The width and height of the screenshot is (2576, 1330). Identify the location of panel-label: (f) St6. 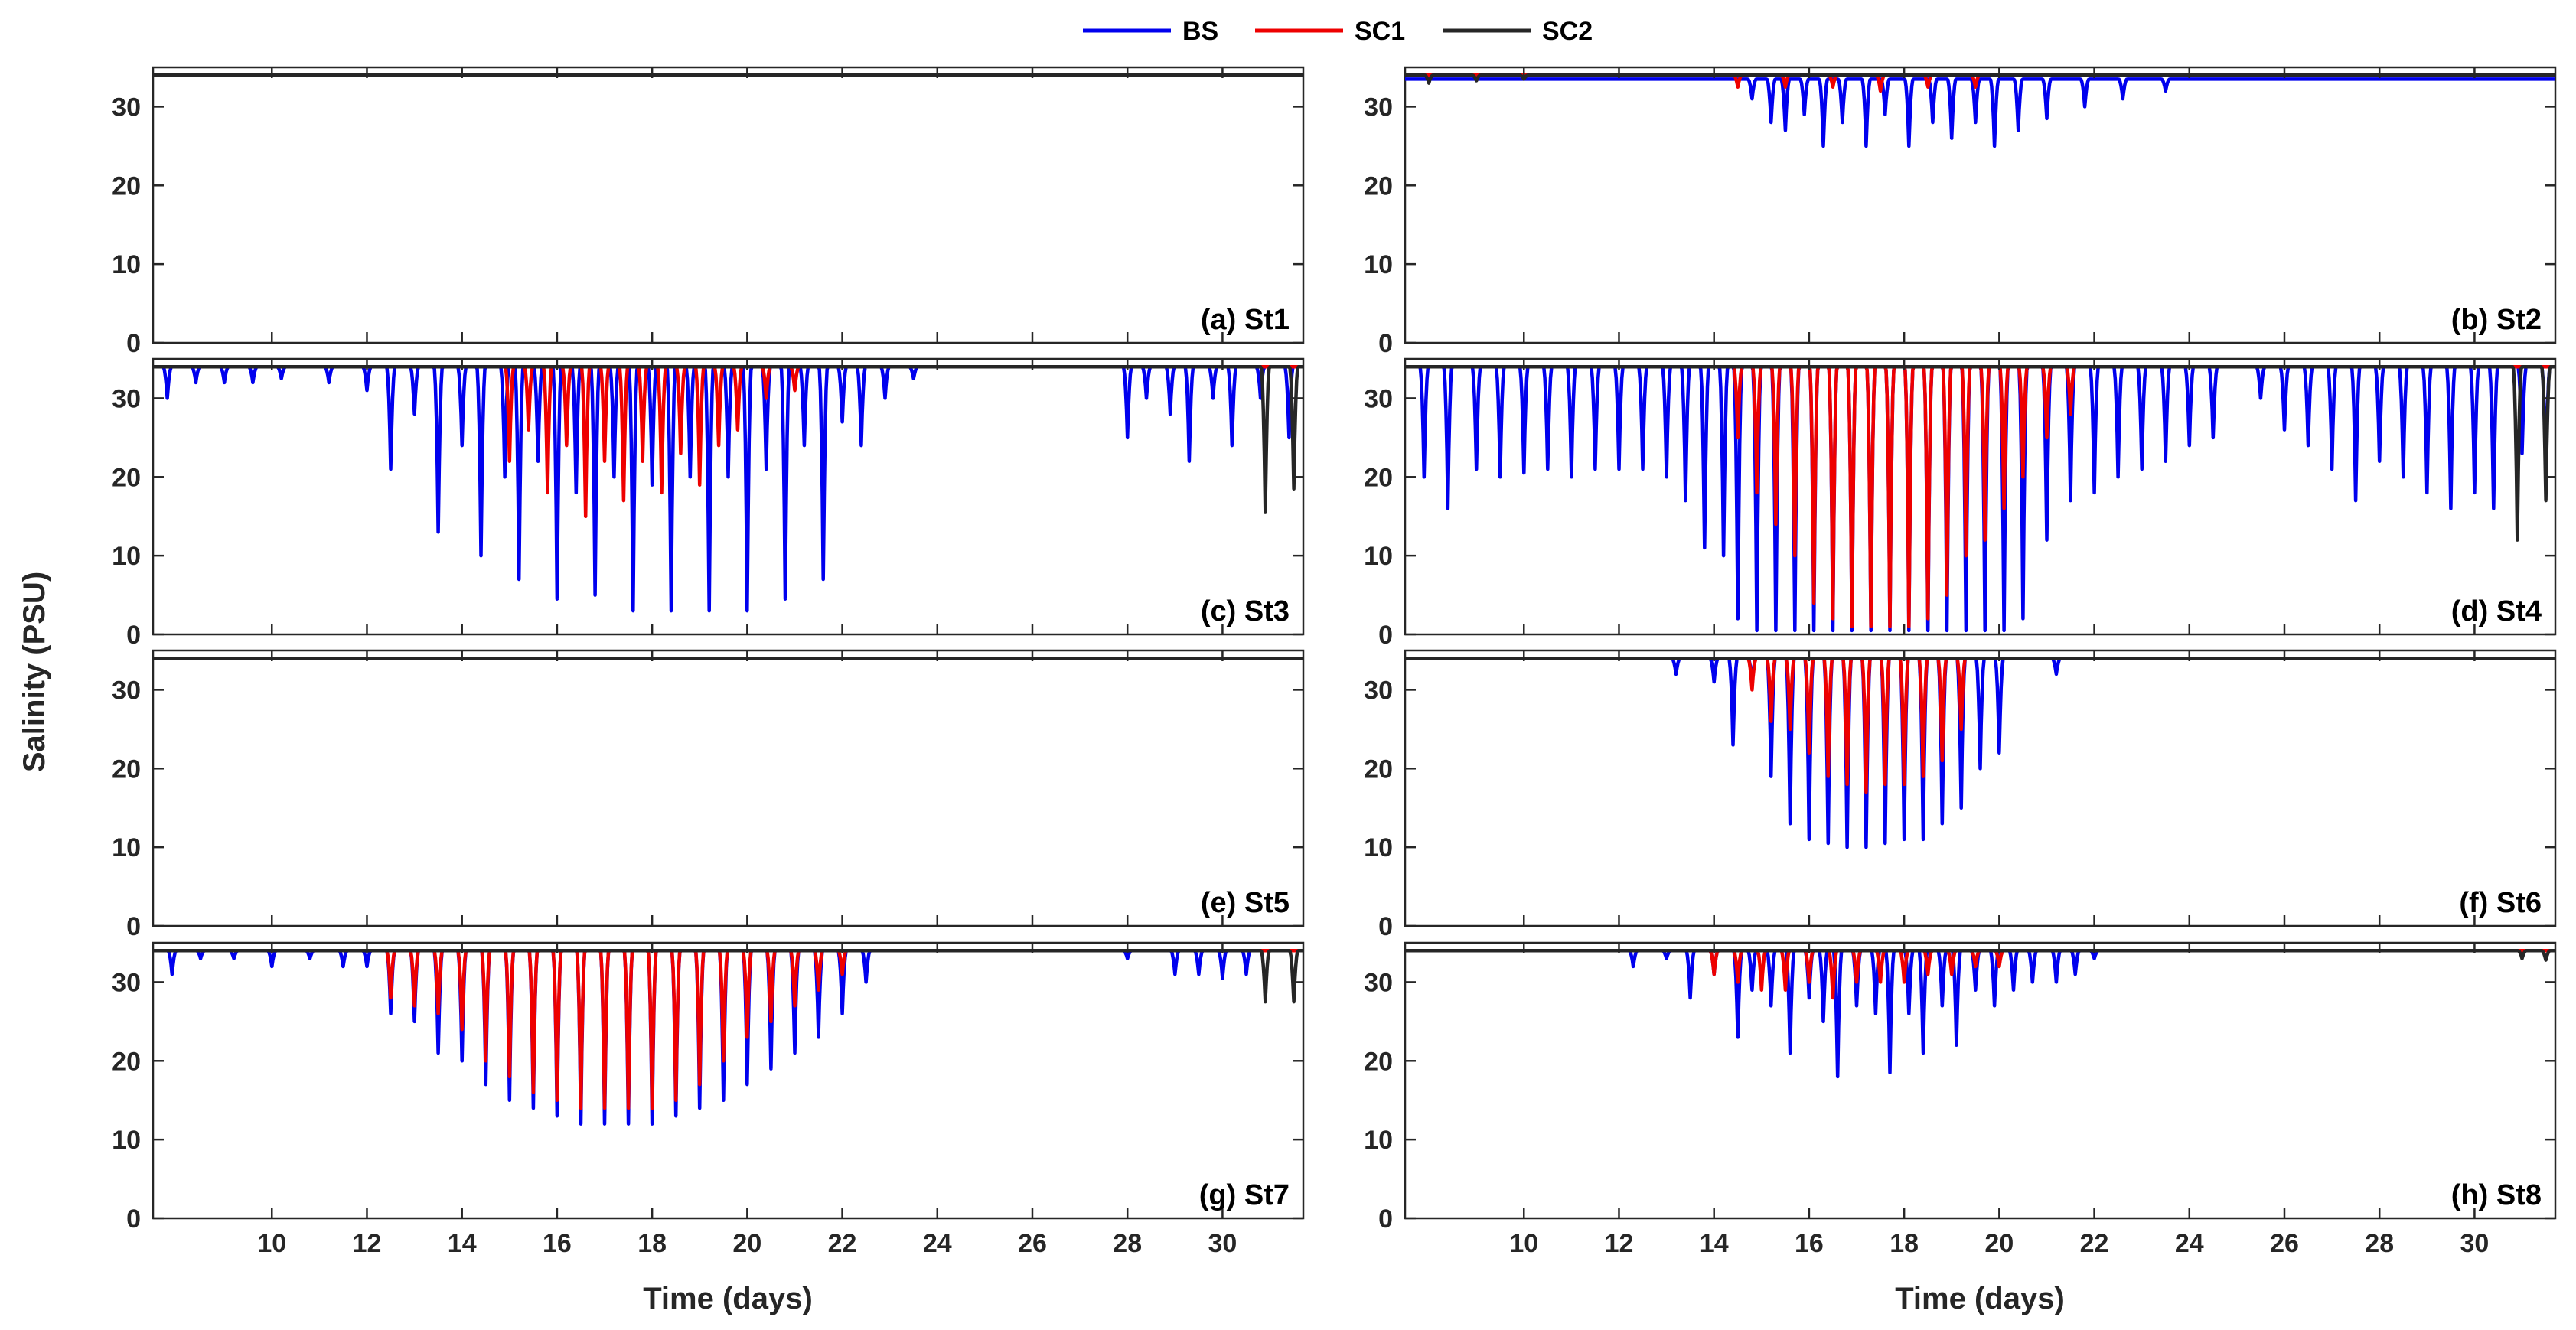
(2500, 903).